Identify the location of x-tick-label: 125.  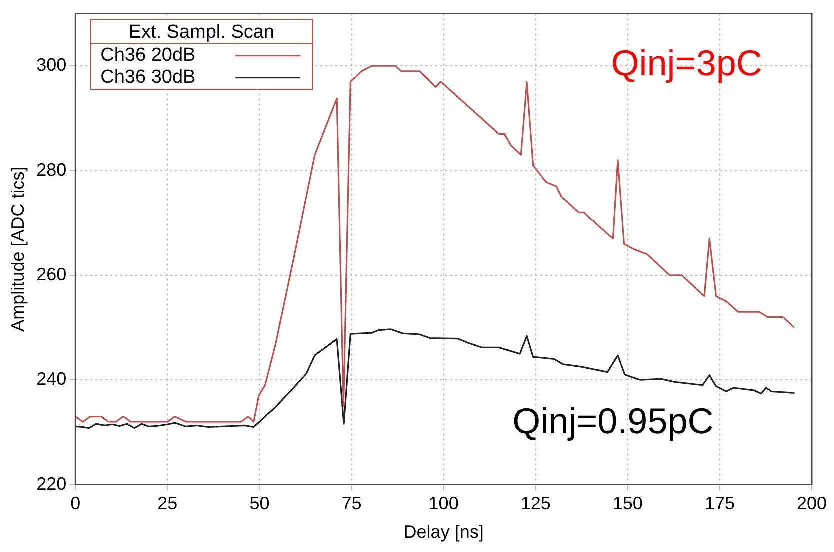
(535, 504).